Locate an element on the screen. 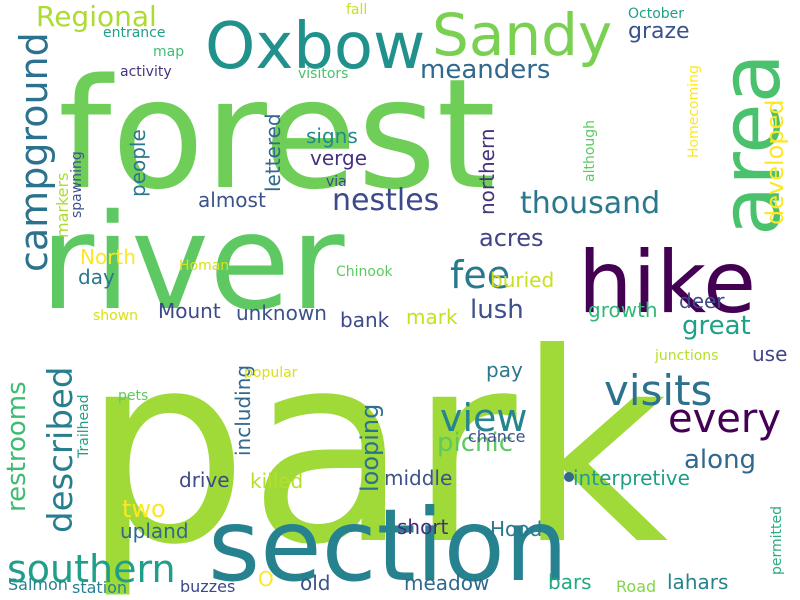 The image size is (800, 600). word-lahars: lahars is located at coordinates (697, 582).